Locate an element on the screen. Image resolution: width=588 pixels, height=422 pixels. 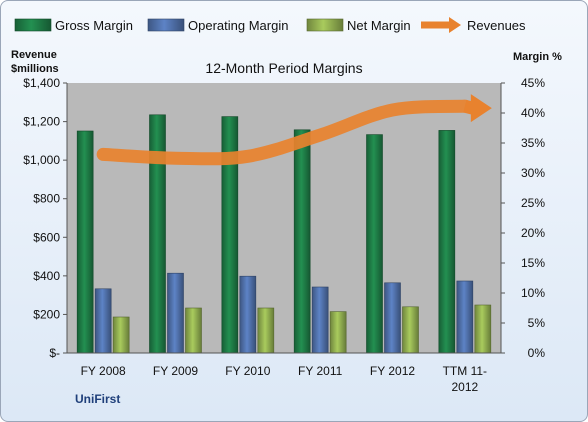
left-tick-label: $- is located at coordinates (54, 353).